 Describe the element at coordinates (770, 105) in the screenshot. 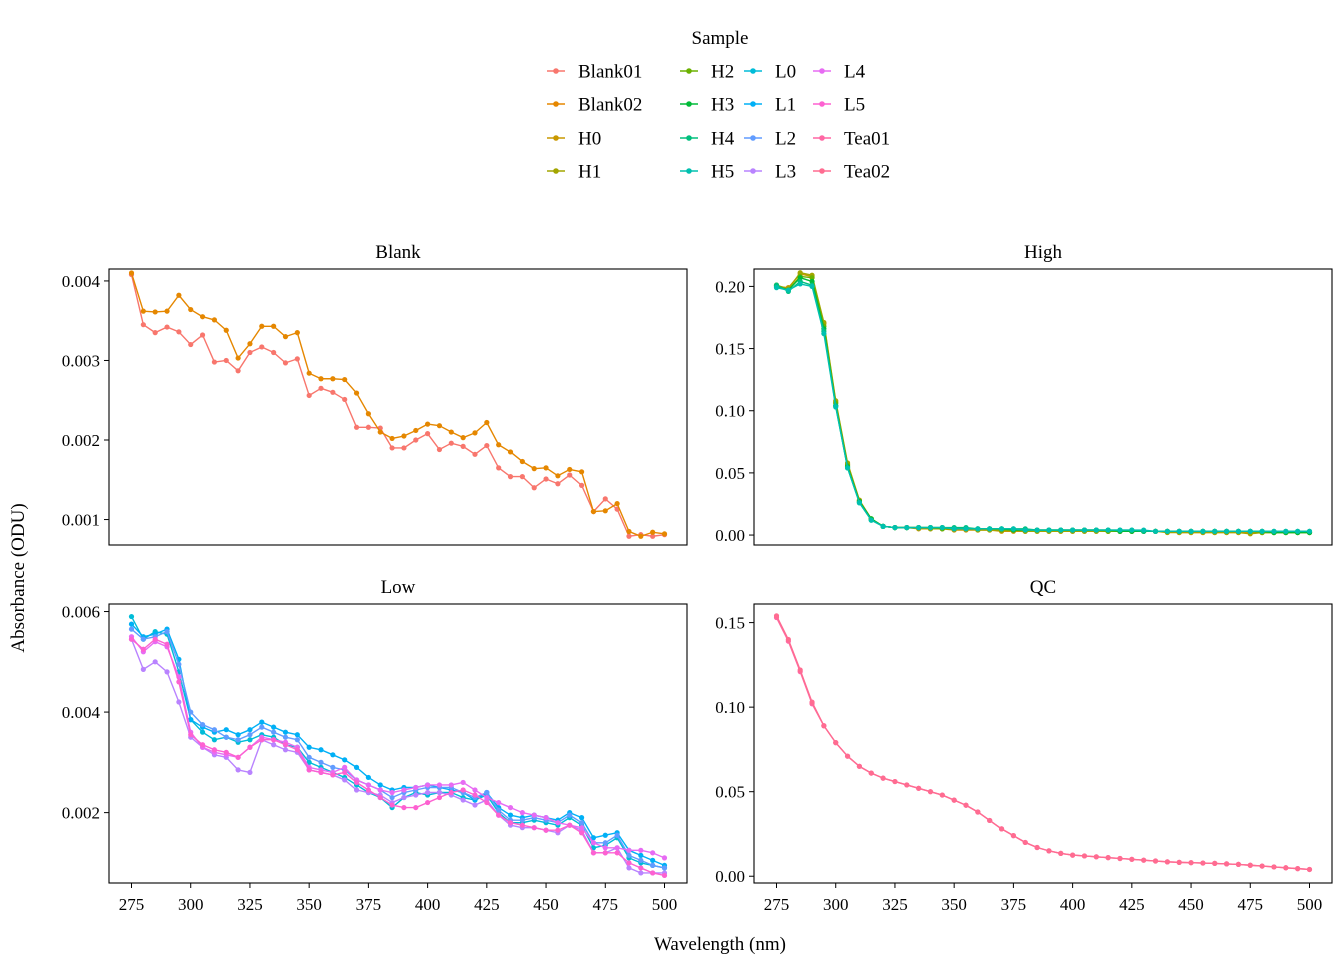

I see `legend-item-l1: L1` at that location.